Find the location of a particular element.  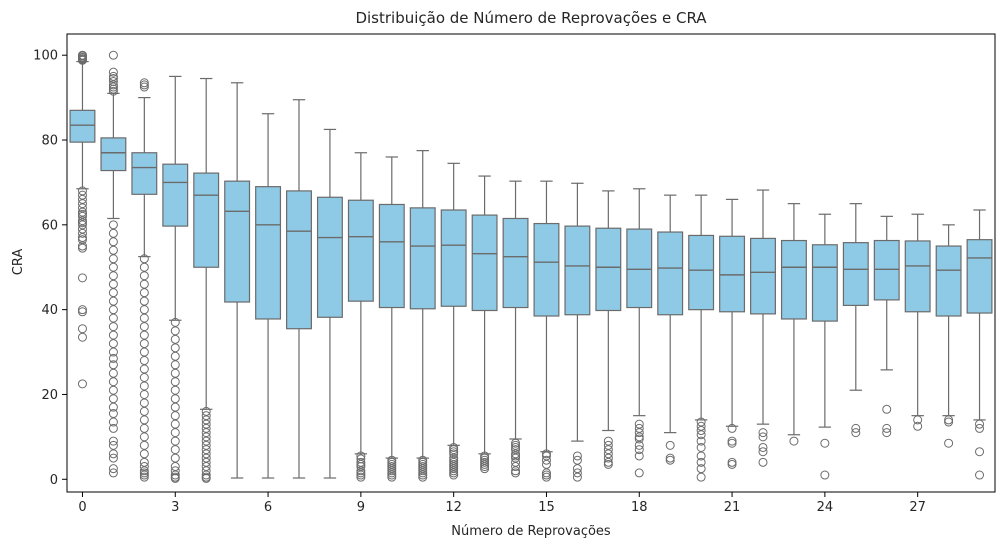

x-tick-label: 3 is located at coordinates (175, 507).